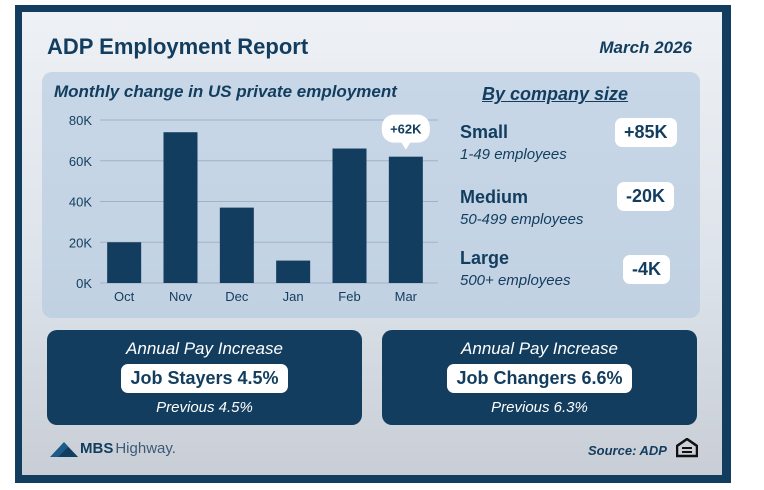  What do you see at coordinates (515, 280) in the screenshot?
I see `size-range: 500+ employees` at bounding box center [515, 280].